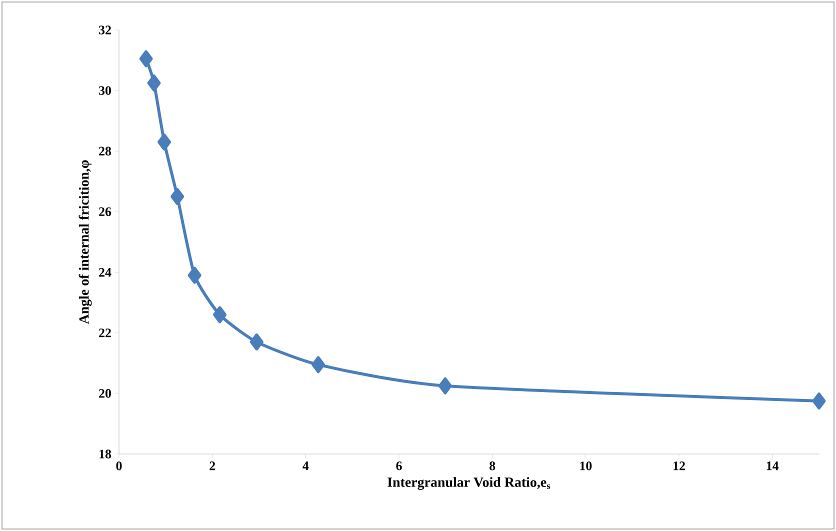 Image resolution: width=836 pixels, height=531 pixels. I want to click on x-tick-label: 8, so click(493, 466).